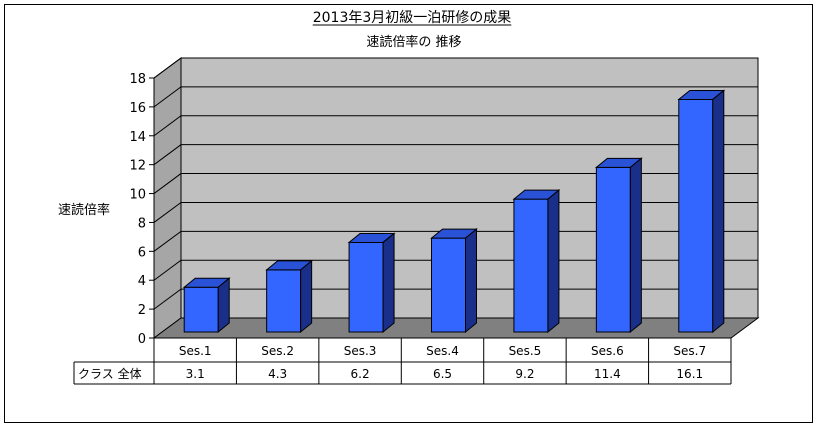  What do you see at coordinates (110, 373) in the screenshot?
I see `series-label: クラス 全体` at bounding box center [110, 373].